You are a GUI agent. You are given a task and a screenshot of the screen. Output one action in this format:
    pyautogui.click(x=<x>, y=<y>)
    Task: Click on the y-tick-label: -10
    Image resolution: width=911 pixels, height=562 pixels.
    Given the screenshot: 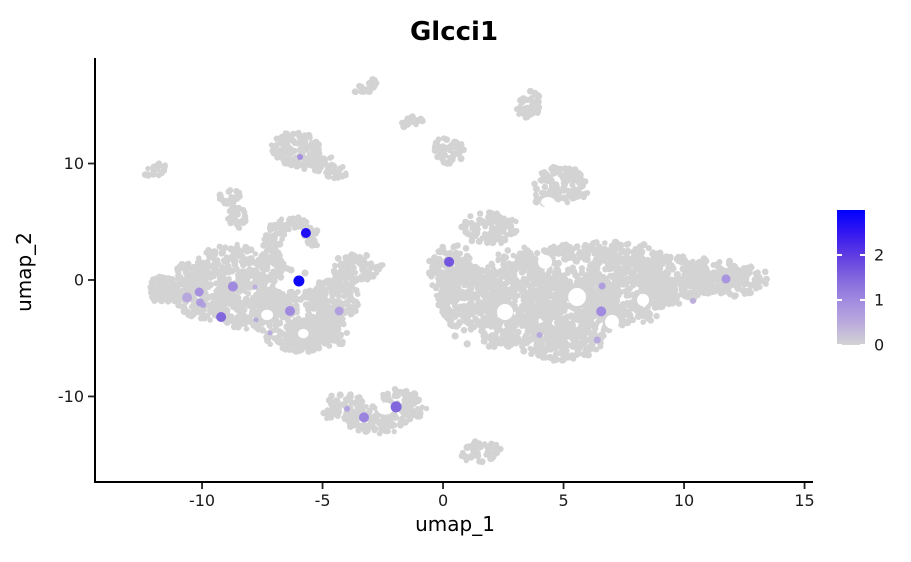 What is the action you would take?
    pyautogui.click(x=71, y=396)
    